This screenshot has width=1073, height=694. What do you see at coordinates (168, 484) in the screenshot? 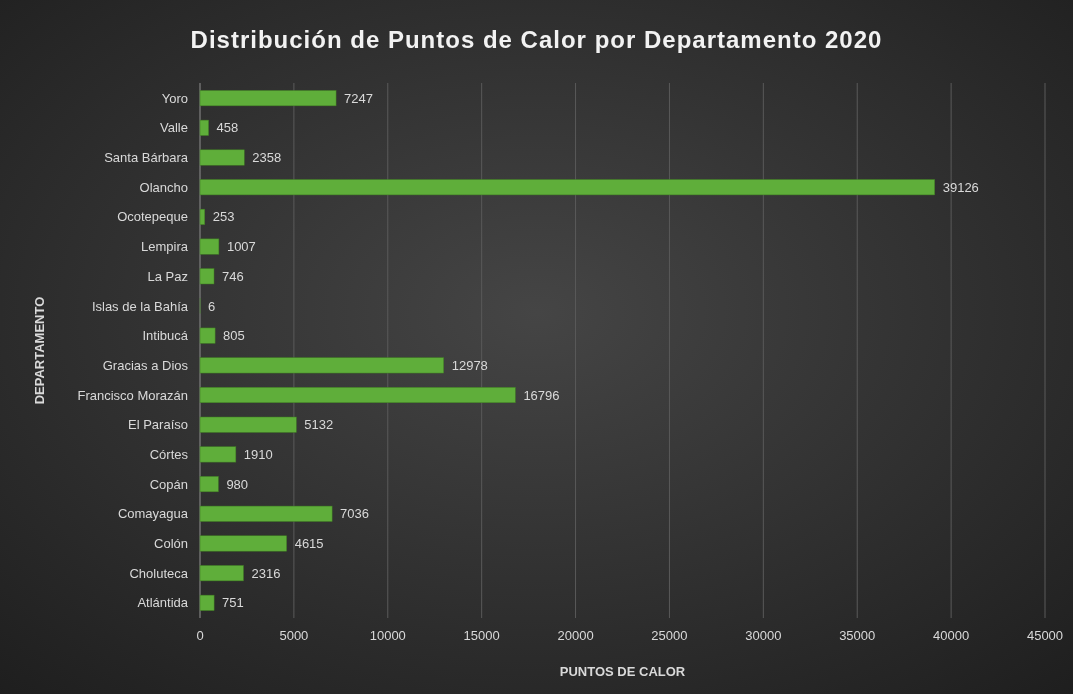
I see `y-tick-label: Copán` at bounding box center [168, 484].